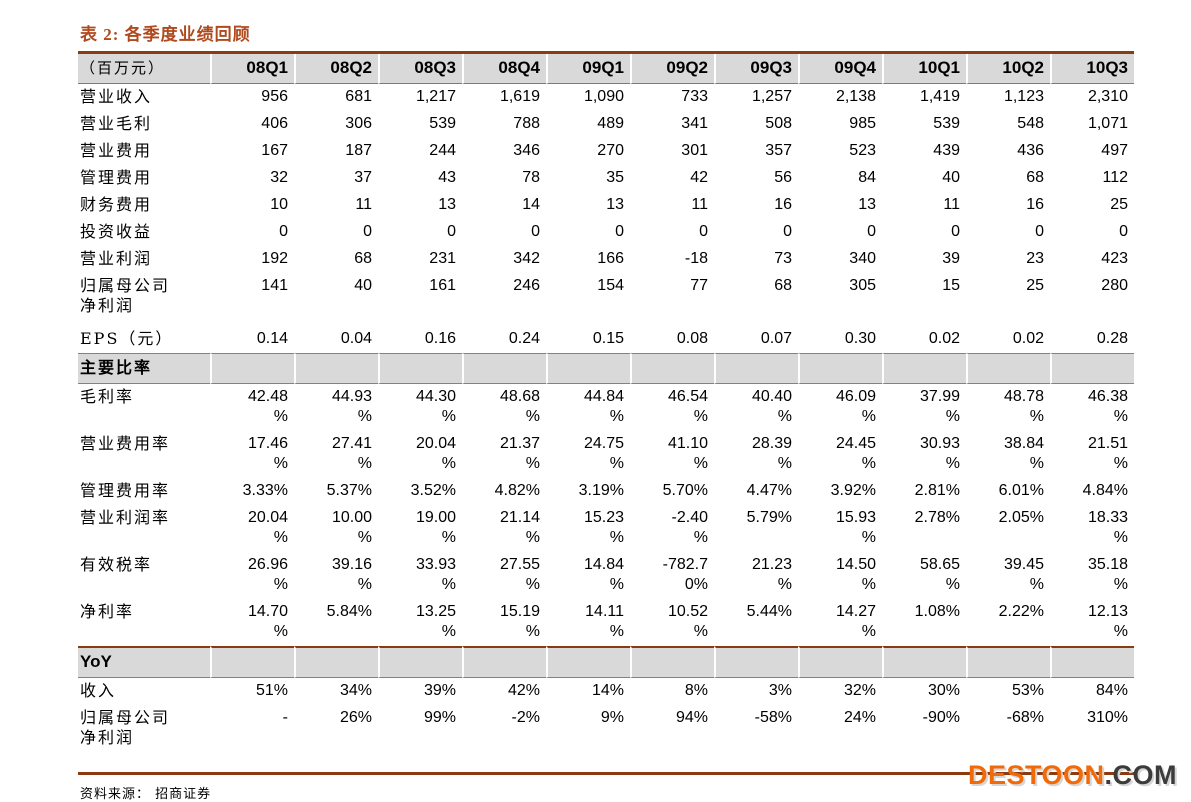 The image size is (1191, 802). What do you see at coordinates (358, 96) in the screenshot?
I see `value-cell: 681` at bounding box center [358, 96].